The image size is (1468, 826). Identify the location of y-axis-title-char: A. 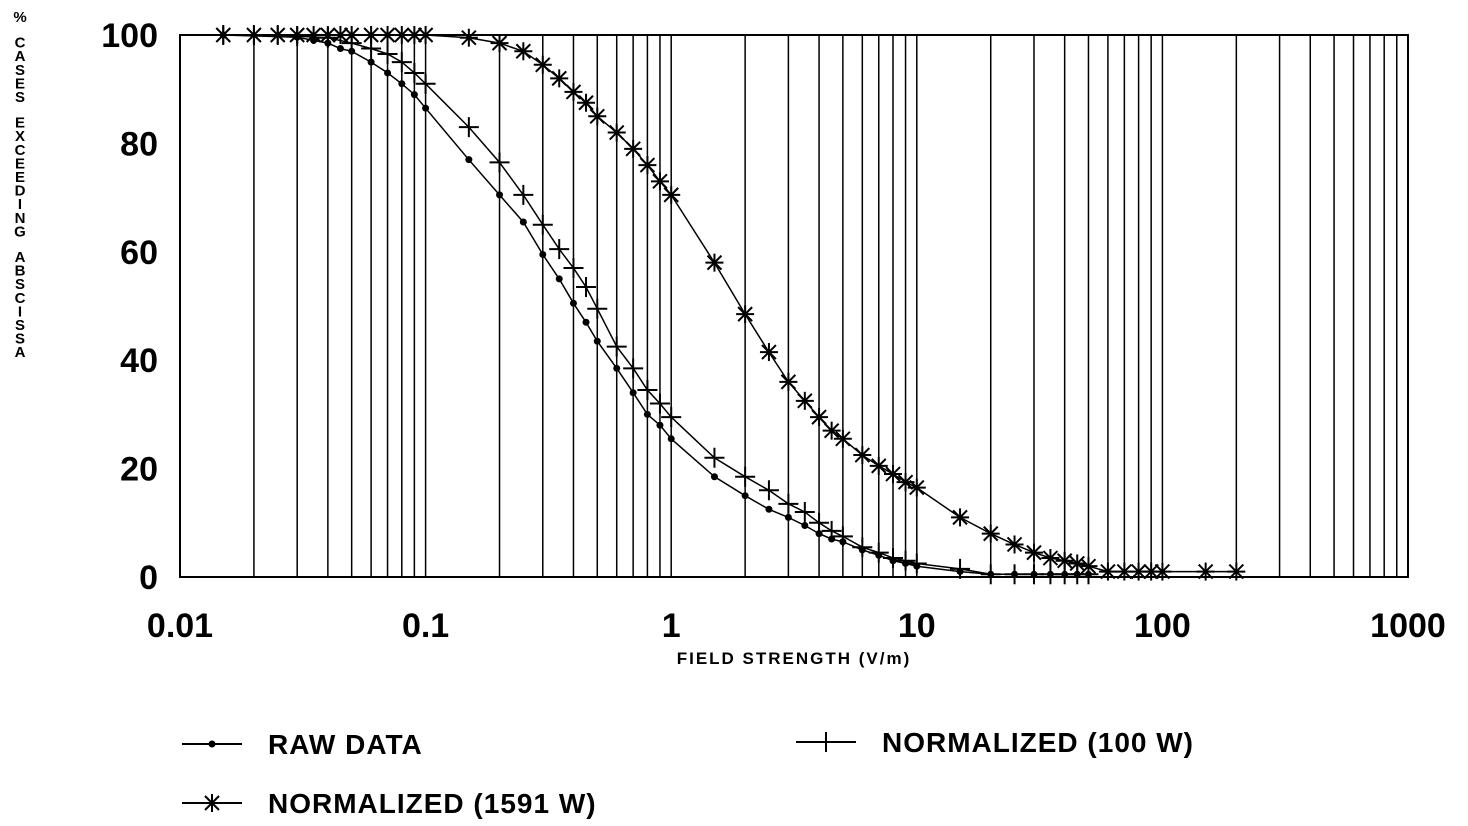
(20, 257).